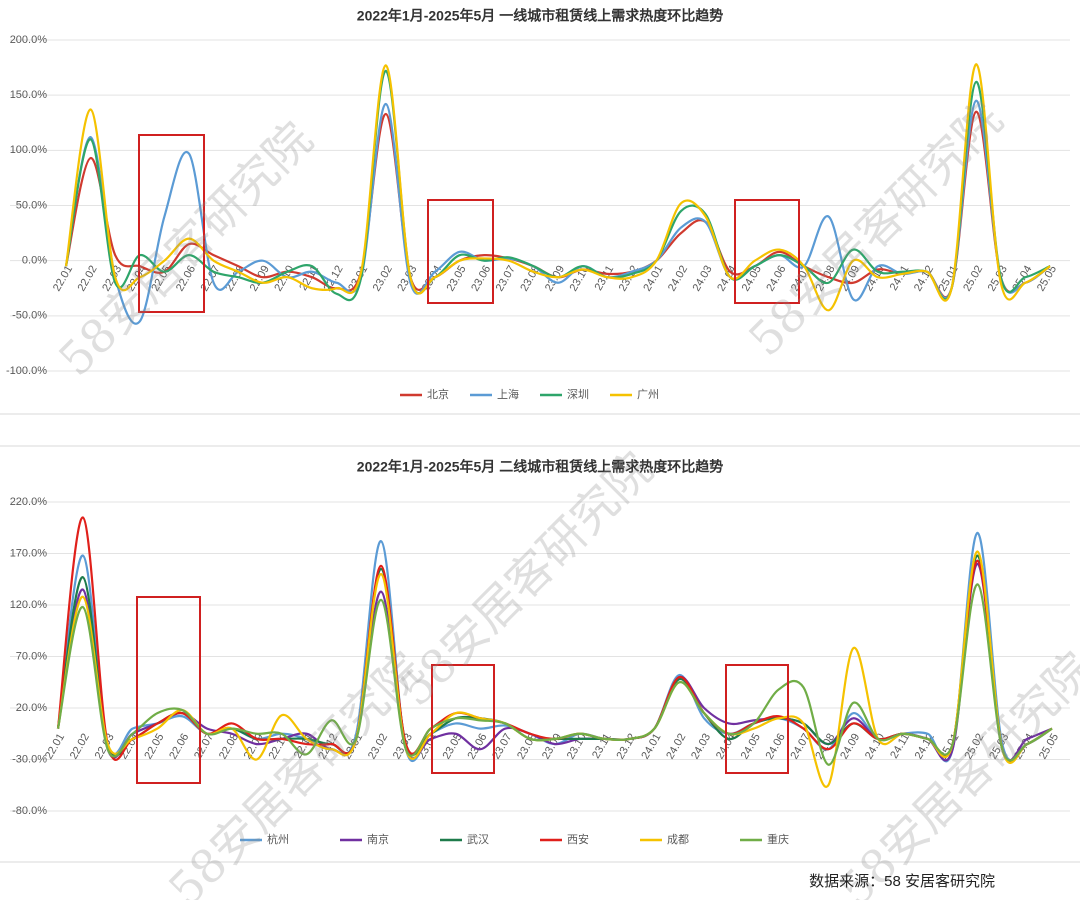 Image resolution: width=1080 pixels, height=900 pixels. I want to click on y-tick-label: -50.0%, so click(29, 316).